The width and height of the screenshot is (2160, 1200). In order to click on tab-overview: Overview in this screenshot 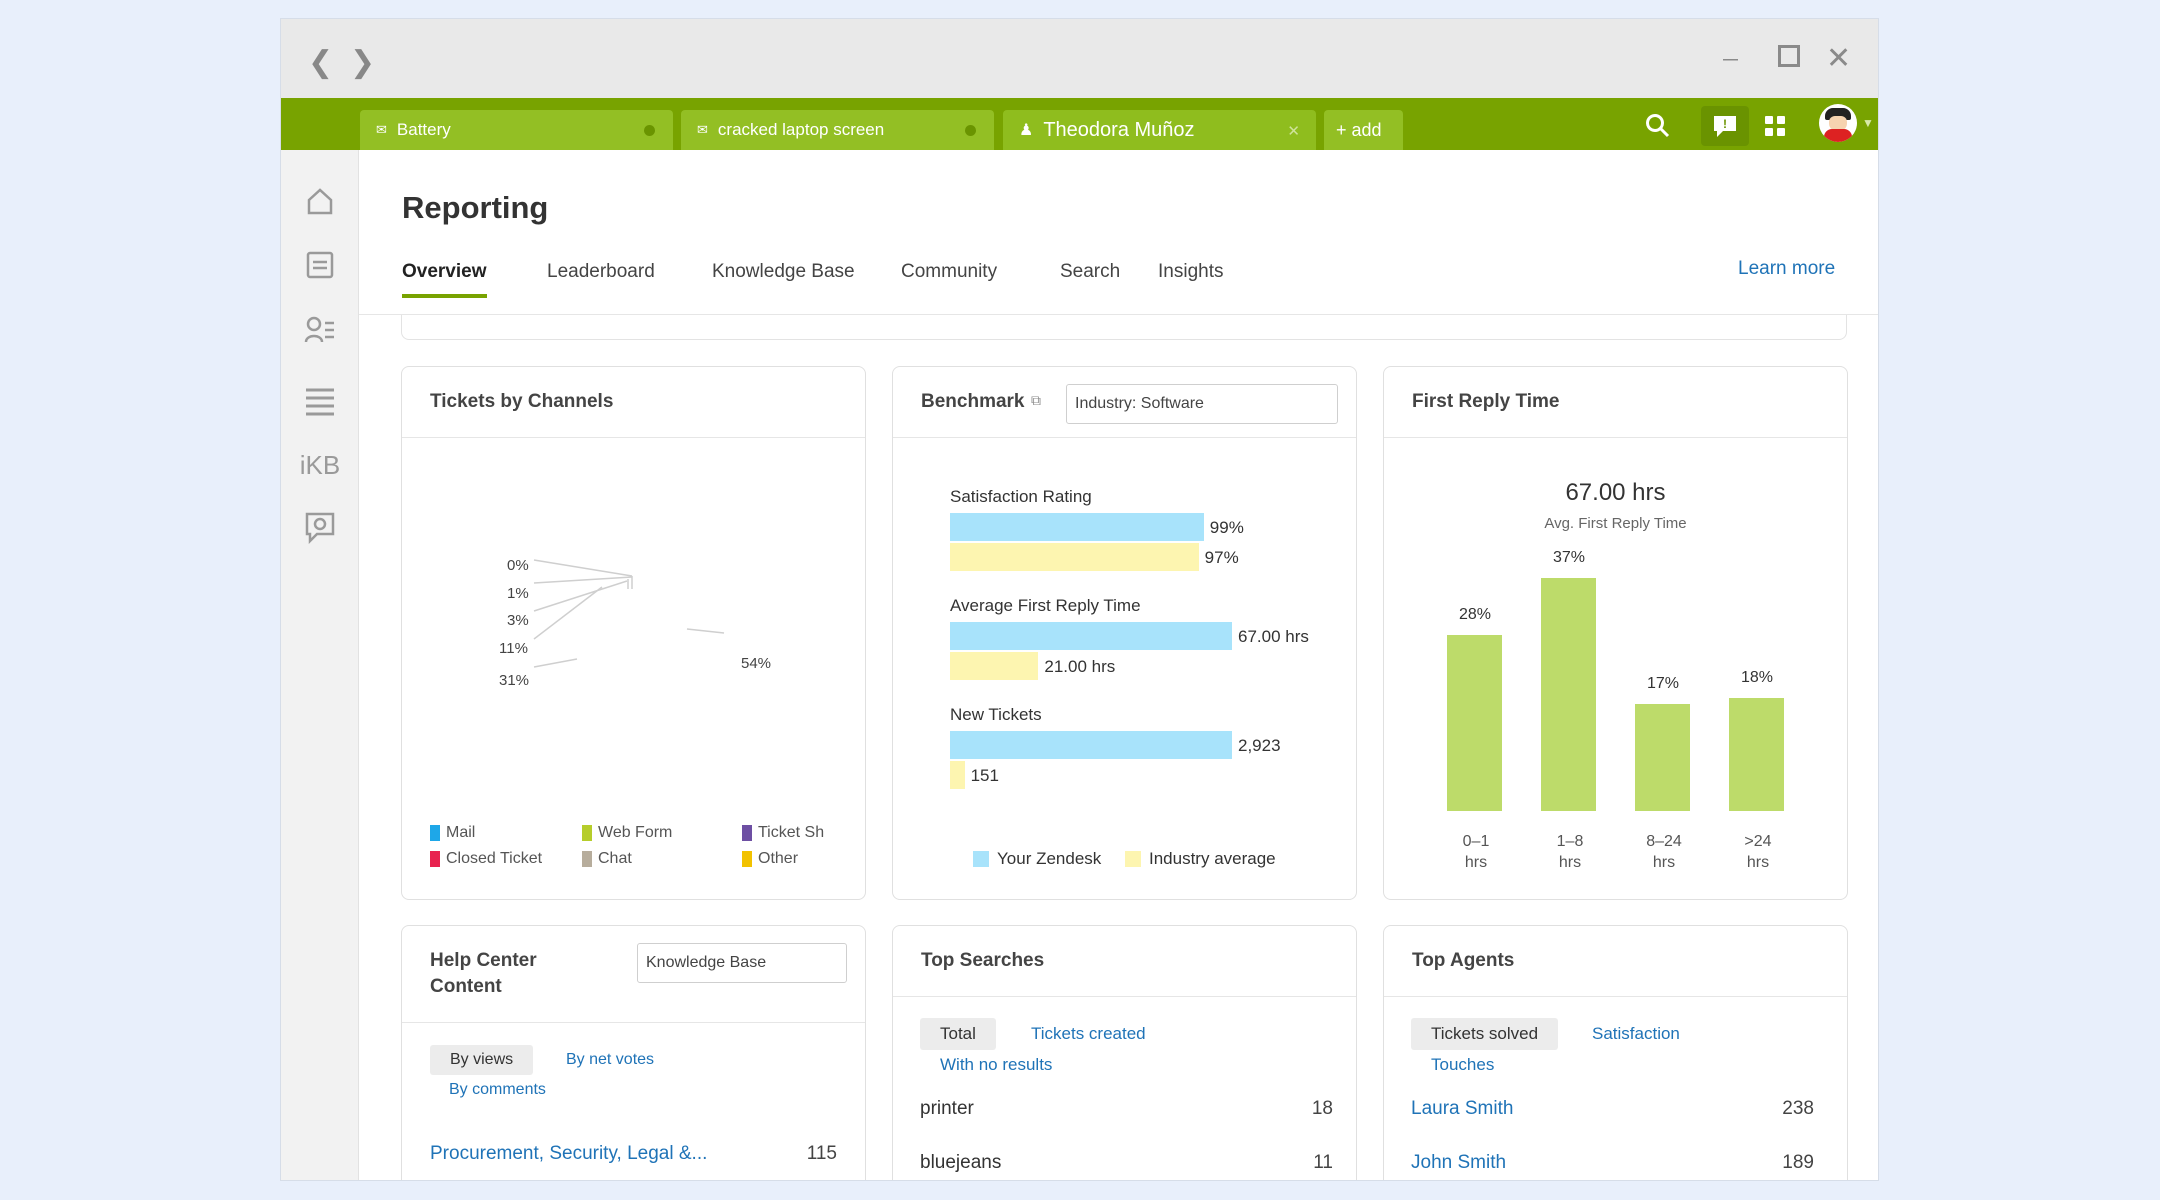, I will do `click(444, 279)`.